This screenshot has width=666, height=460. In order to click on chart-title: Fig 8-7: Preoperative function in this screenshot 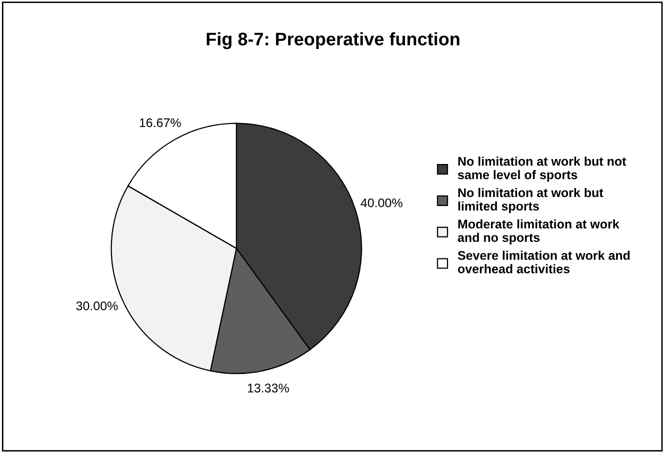, I will do `click(333, 41)`.